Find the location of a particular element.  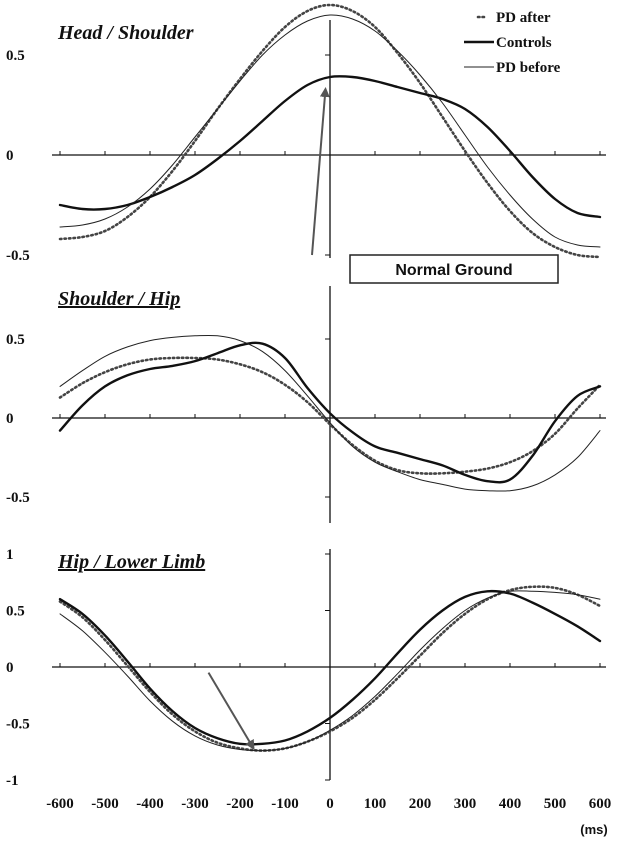

x-tick-label: 0 is located at coordinates (330, 804).